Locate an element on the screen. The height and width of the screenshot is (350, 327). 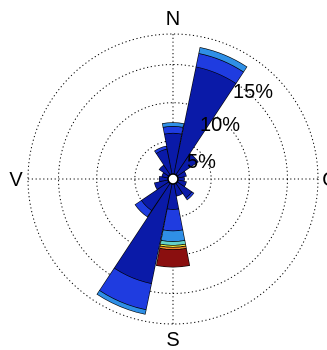
compass-label-west: V is located at coordinates (16, 180).